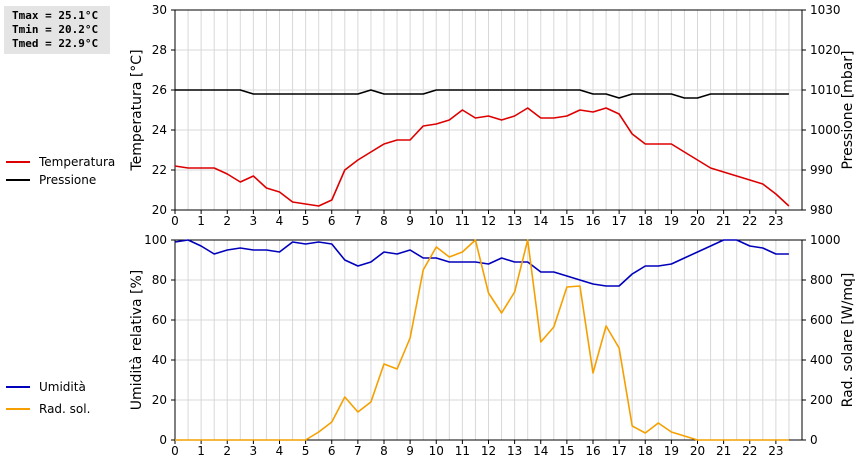 This screenshot has height=460, width=860. Describe the element at coordinates (159, 130) in the screenshot. I see `y-left-tick-label: 24` at that location.